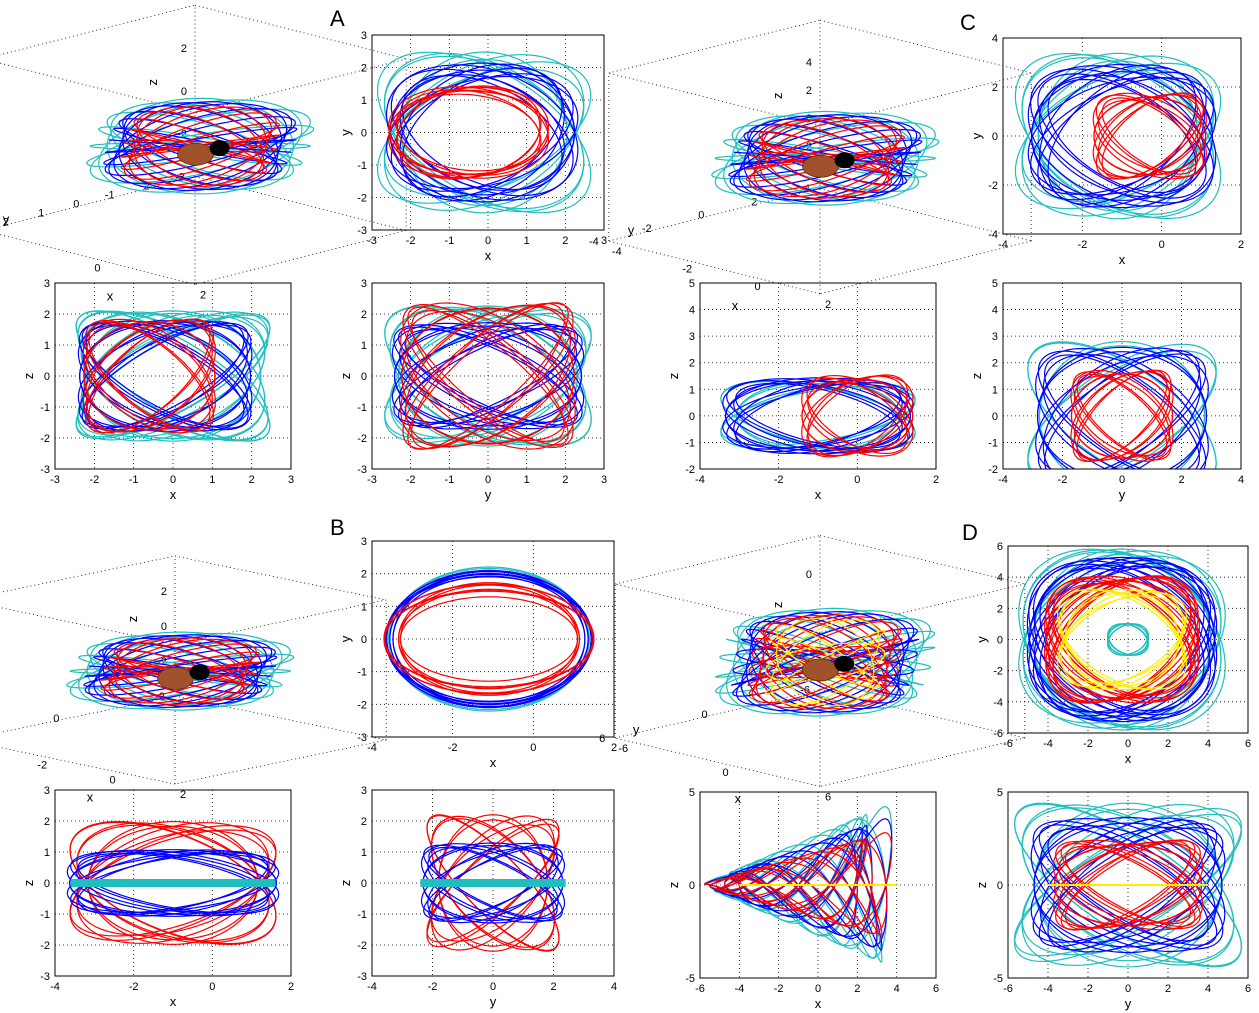  What do you see at coordinates (818, 376) in the screenshot?
I see `plot-frame` at bounding box center [818, 376].